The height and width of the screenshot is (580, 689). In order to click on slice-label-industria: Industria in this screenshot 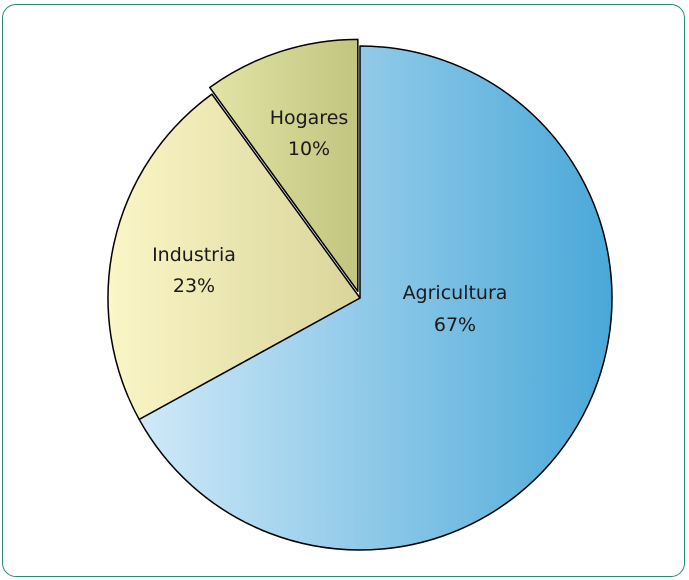, I will do `click(194, 255)`.